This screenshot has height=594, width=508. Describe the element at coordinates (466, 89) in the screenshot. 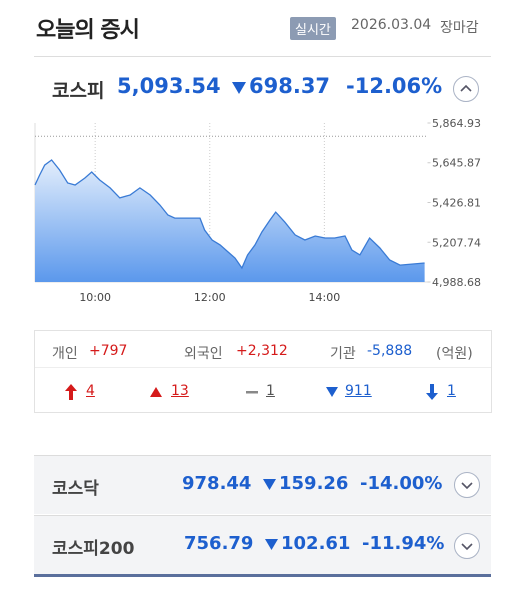

I see `collapse-button` at that location.